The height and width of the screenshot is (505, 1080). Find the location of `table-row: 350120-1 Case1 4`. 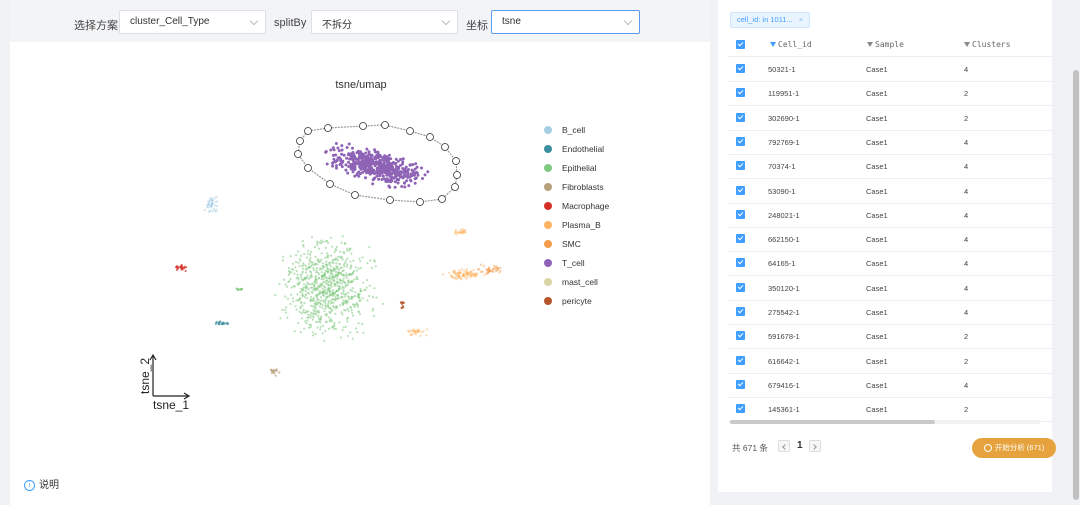

table-row: 350120-1 Case1 4 is located at coordinates (891, 288).